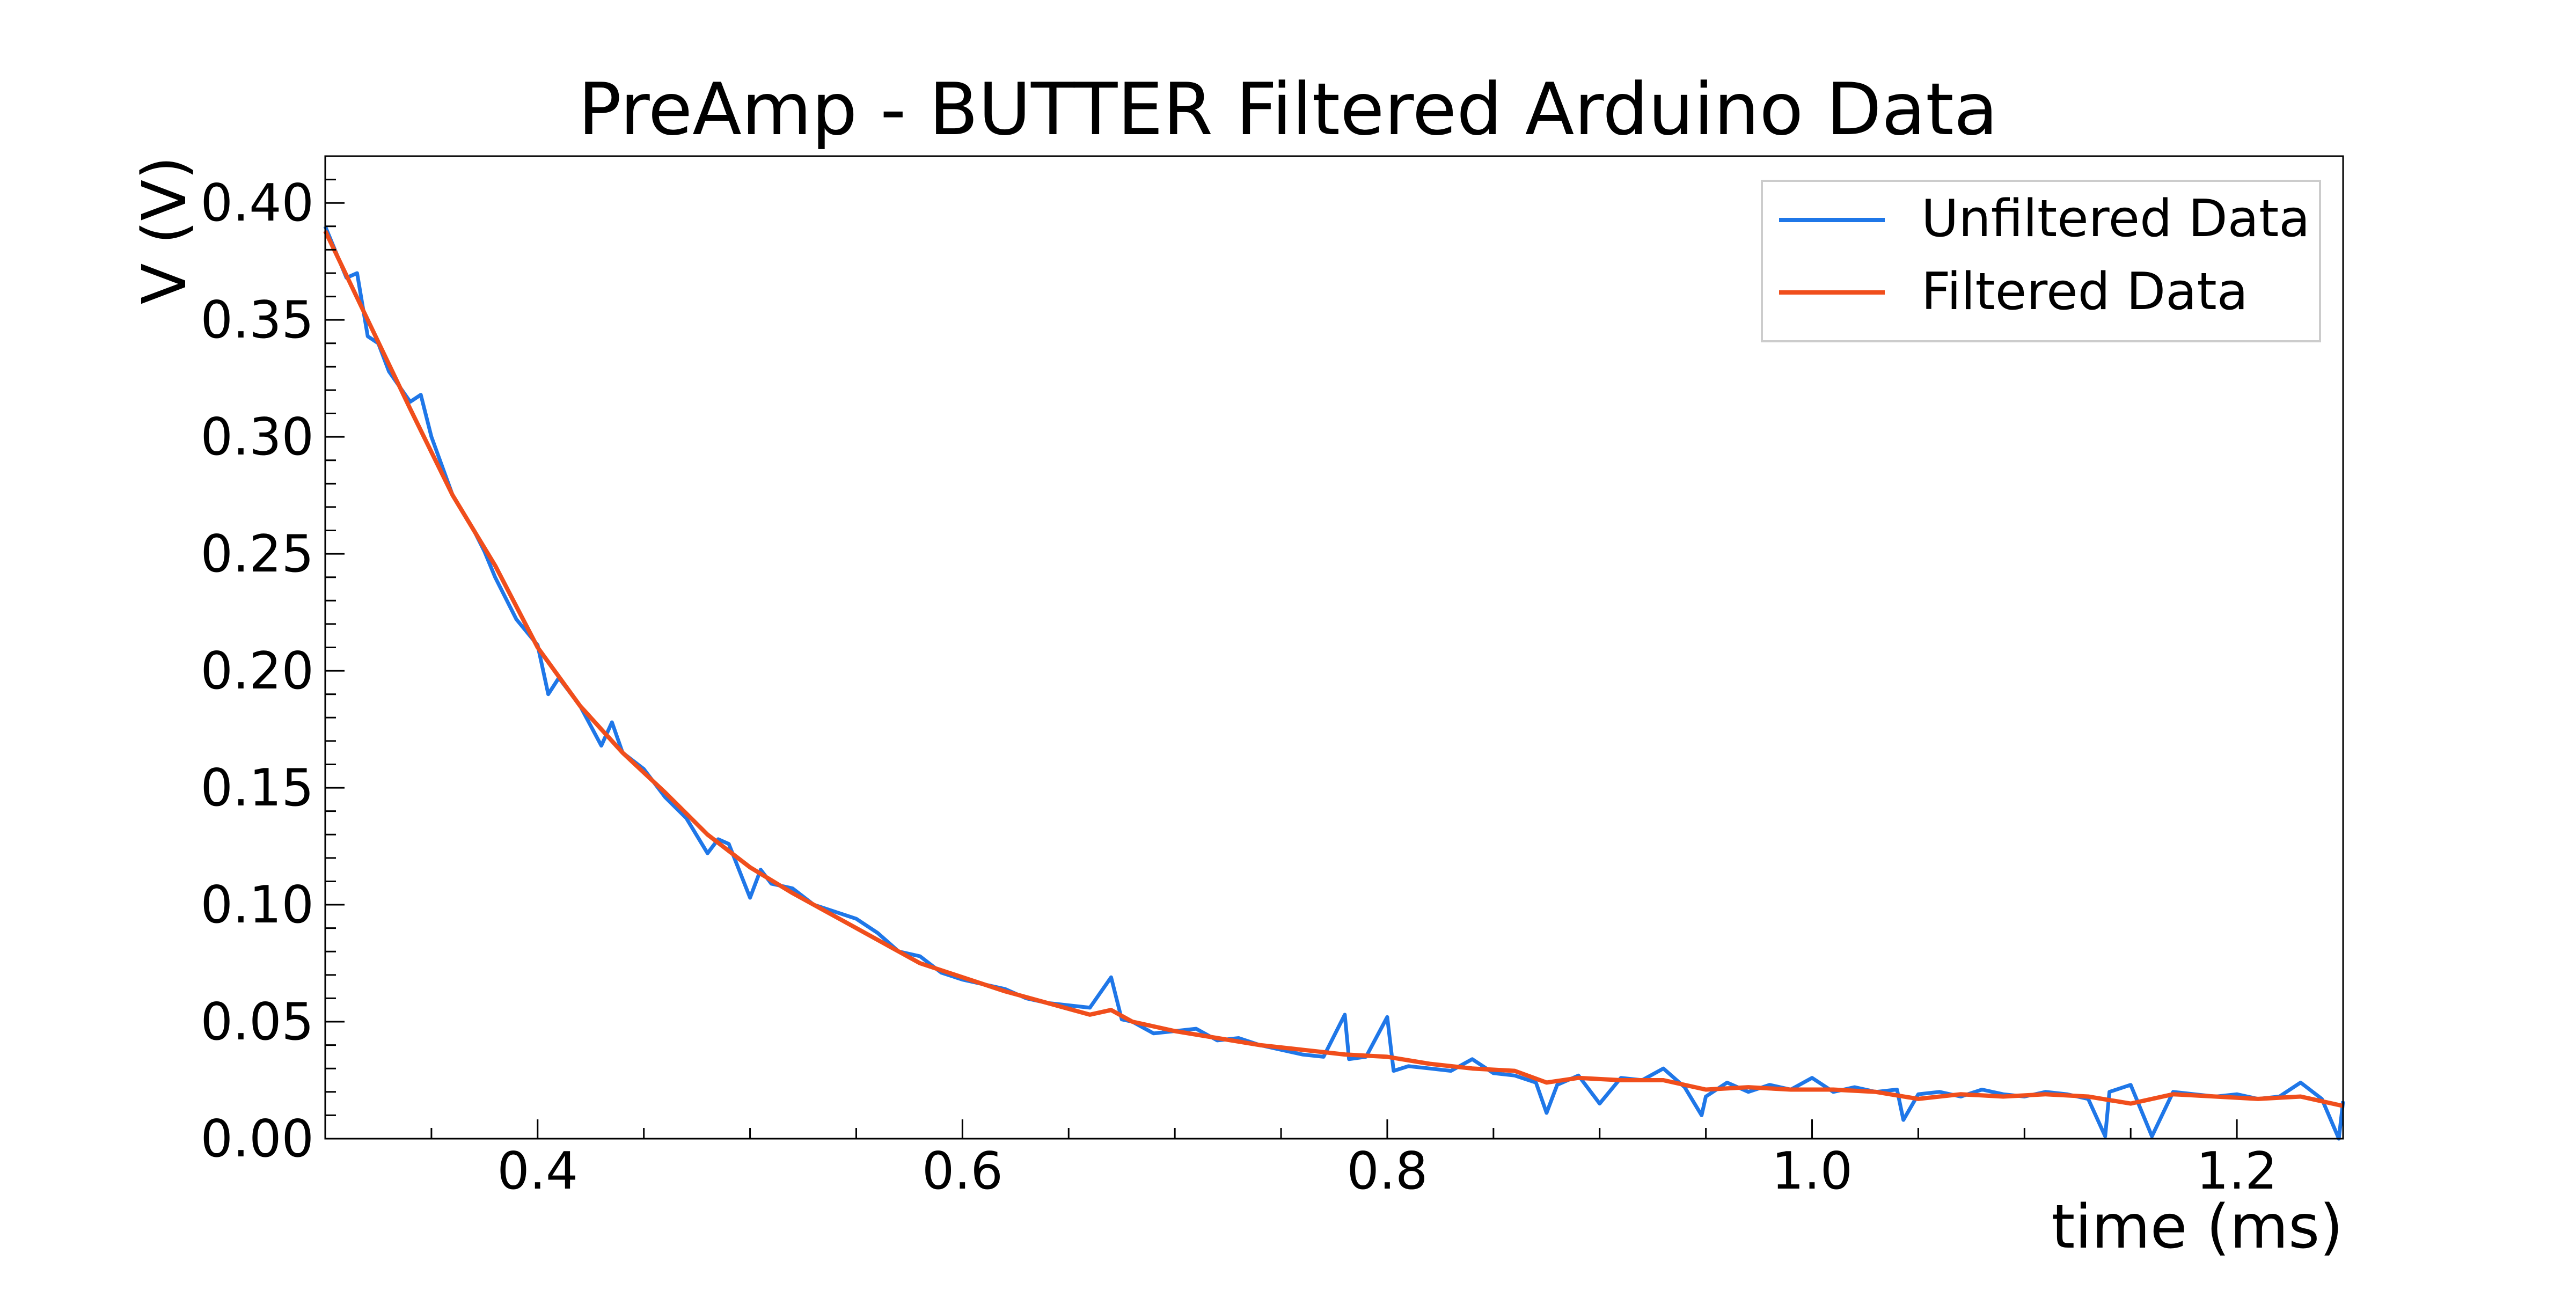 The width and height of the screenshot is (2576, 1290). What do you see at coordinates (2115, 218) in the screenshot?
I see `legend-label-unfiltered: Unfiltered Data` at bounding box center [2115, 218].